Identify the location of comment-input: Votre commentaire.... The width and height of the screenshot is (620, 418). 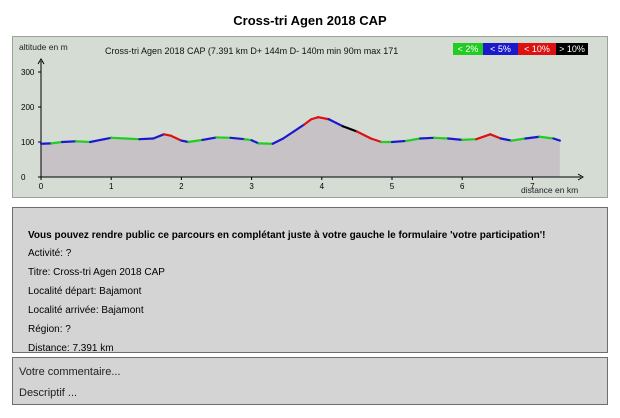
(70, 372).